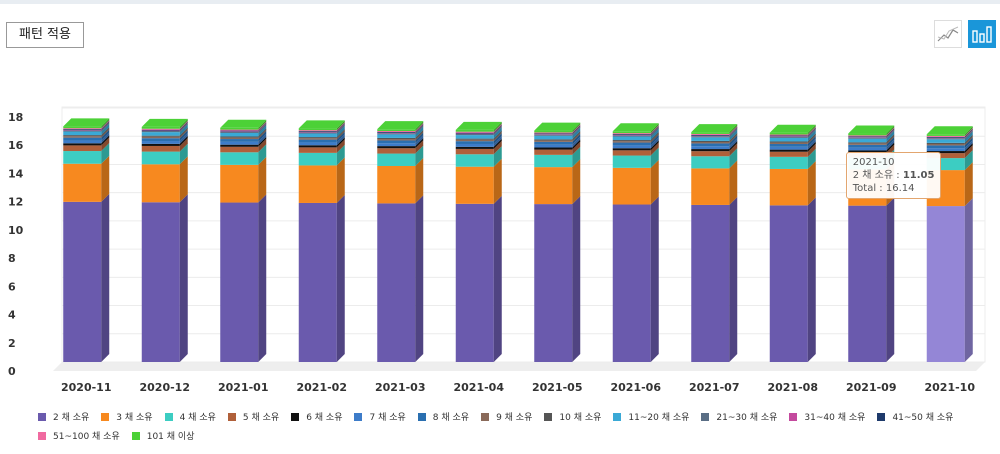 The image size is (1000, 454). What do you see at coordinates (651, 416) in the screenshot?
I see `legend-item: 11~20 채 소유` at bounding box center [651, 416].